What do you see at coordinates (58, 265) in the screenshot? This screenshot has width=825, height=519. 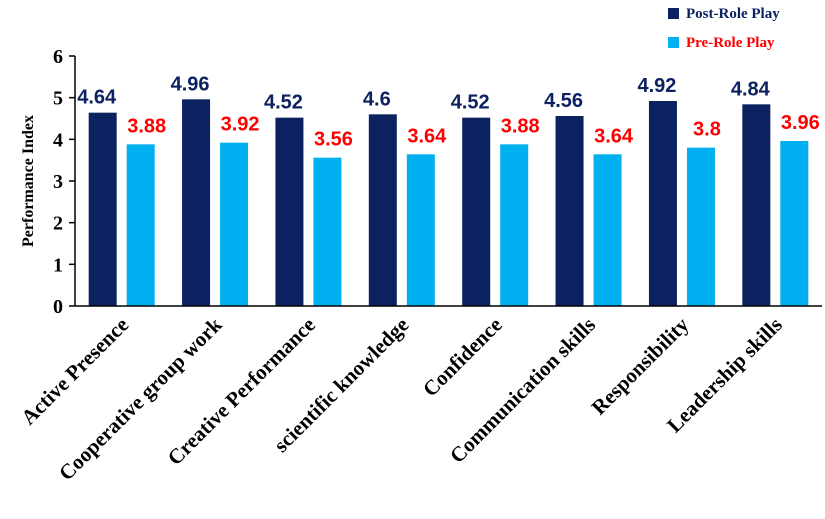 I see `y-tick-label: 1` at bounding box center [58, 265].